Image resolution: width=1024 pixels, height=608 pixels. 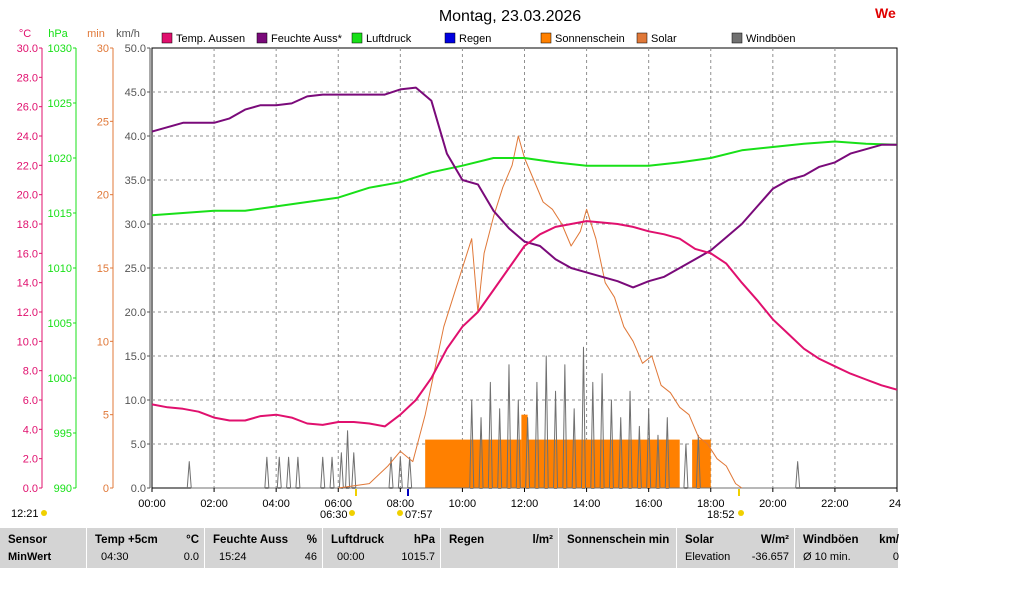 I want to click on sunshine-axis-unit: min, so click(x=96, y=34).